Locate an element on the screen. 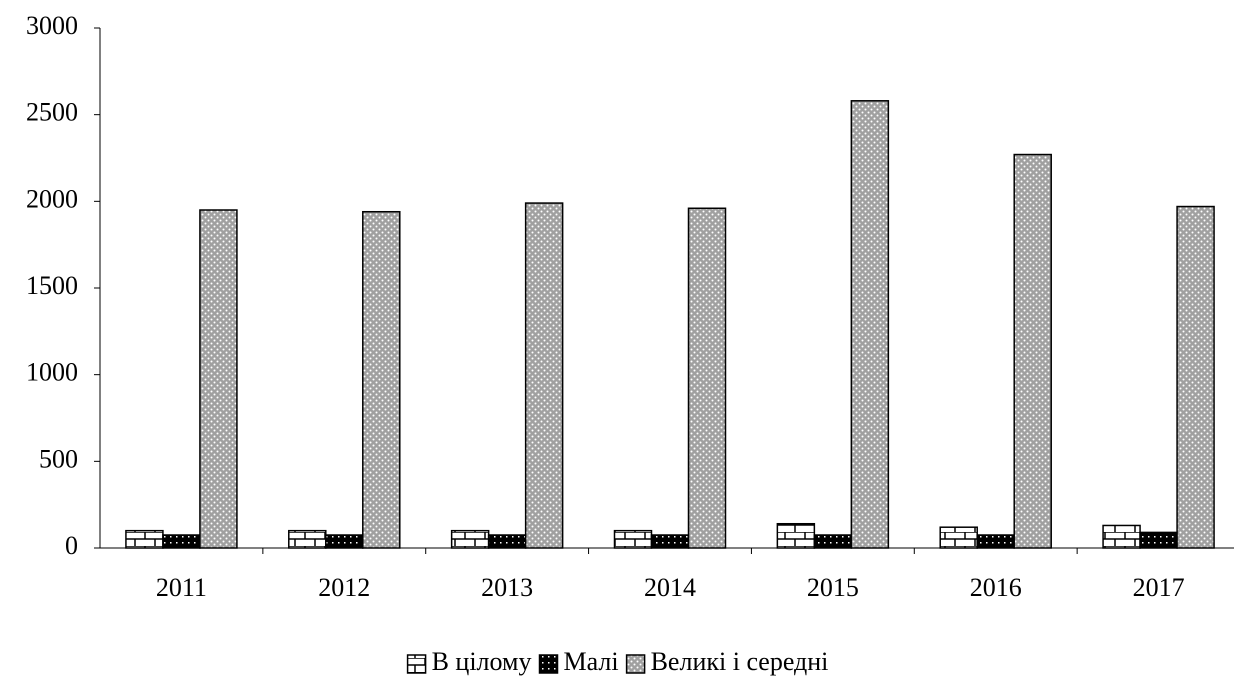 This screenshot has height=682, width=1234. y-tick-label: 2000 is located at coordinates (52, 198).